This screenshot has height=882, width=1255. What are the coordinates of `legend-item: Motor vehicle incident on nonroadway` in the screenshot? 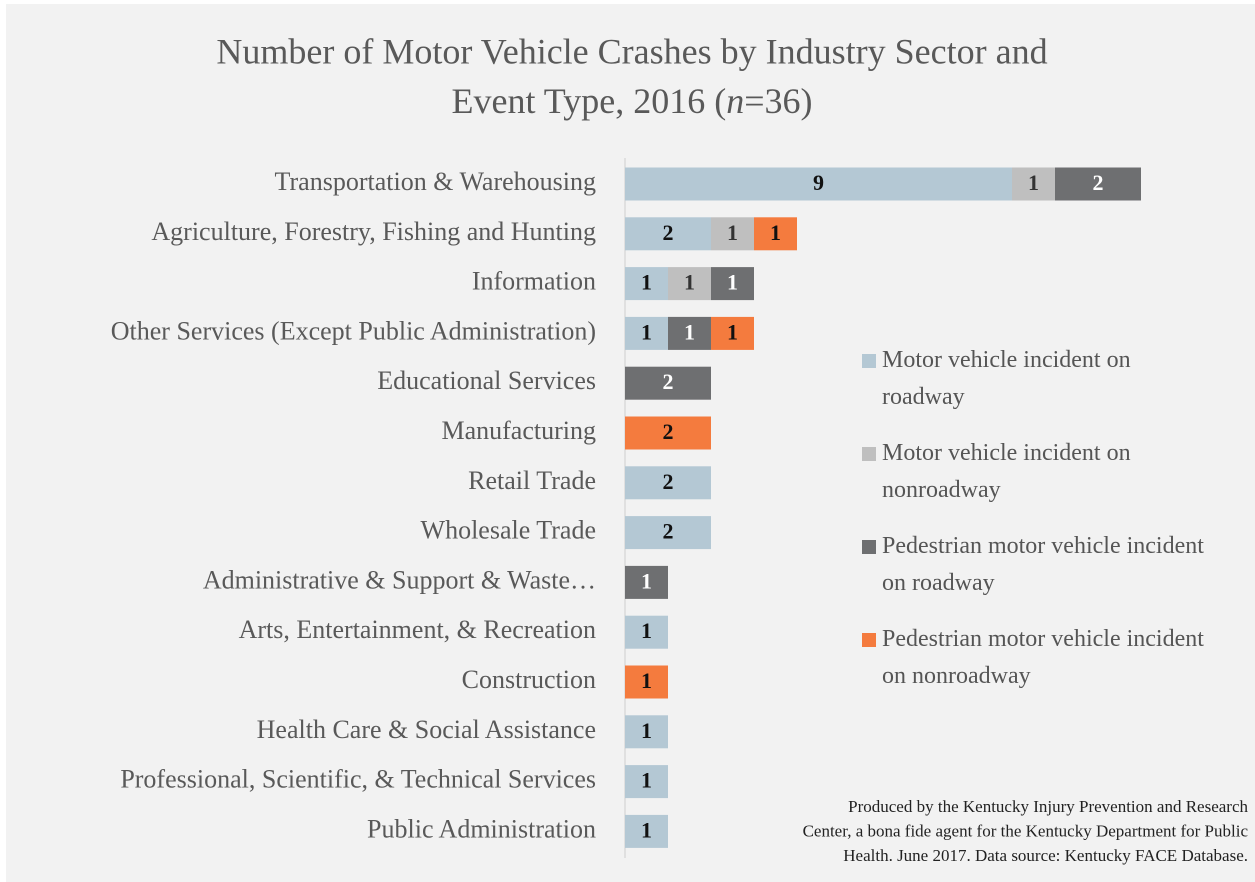 It's located at (1034, 481).